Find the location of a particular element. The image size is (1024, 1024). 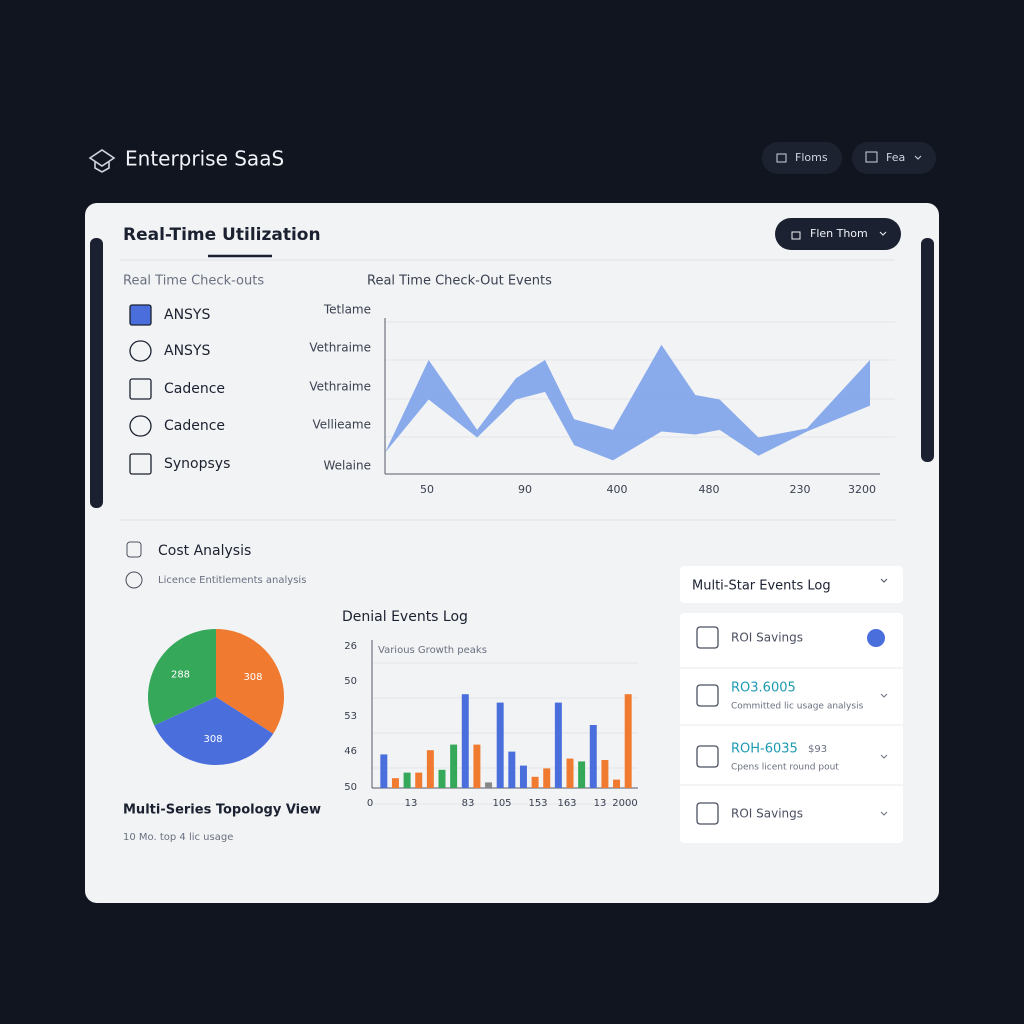

x-tick-label: 0 is located at coordinates (370, 803).